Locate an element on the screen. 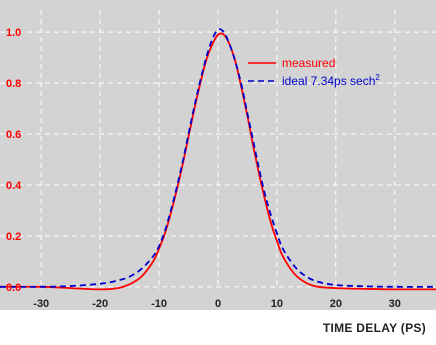 The width and height of the screenshot is (436, 345). y-tick-label: 0.8 is located at coordinates (13, 84).